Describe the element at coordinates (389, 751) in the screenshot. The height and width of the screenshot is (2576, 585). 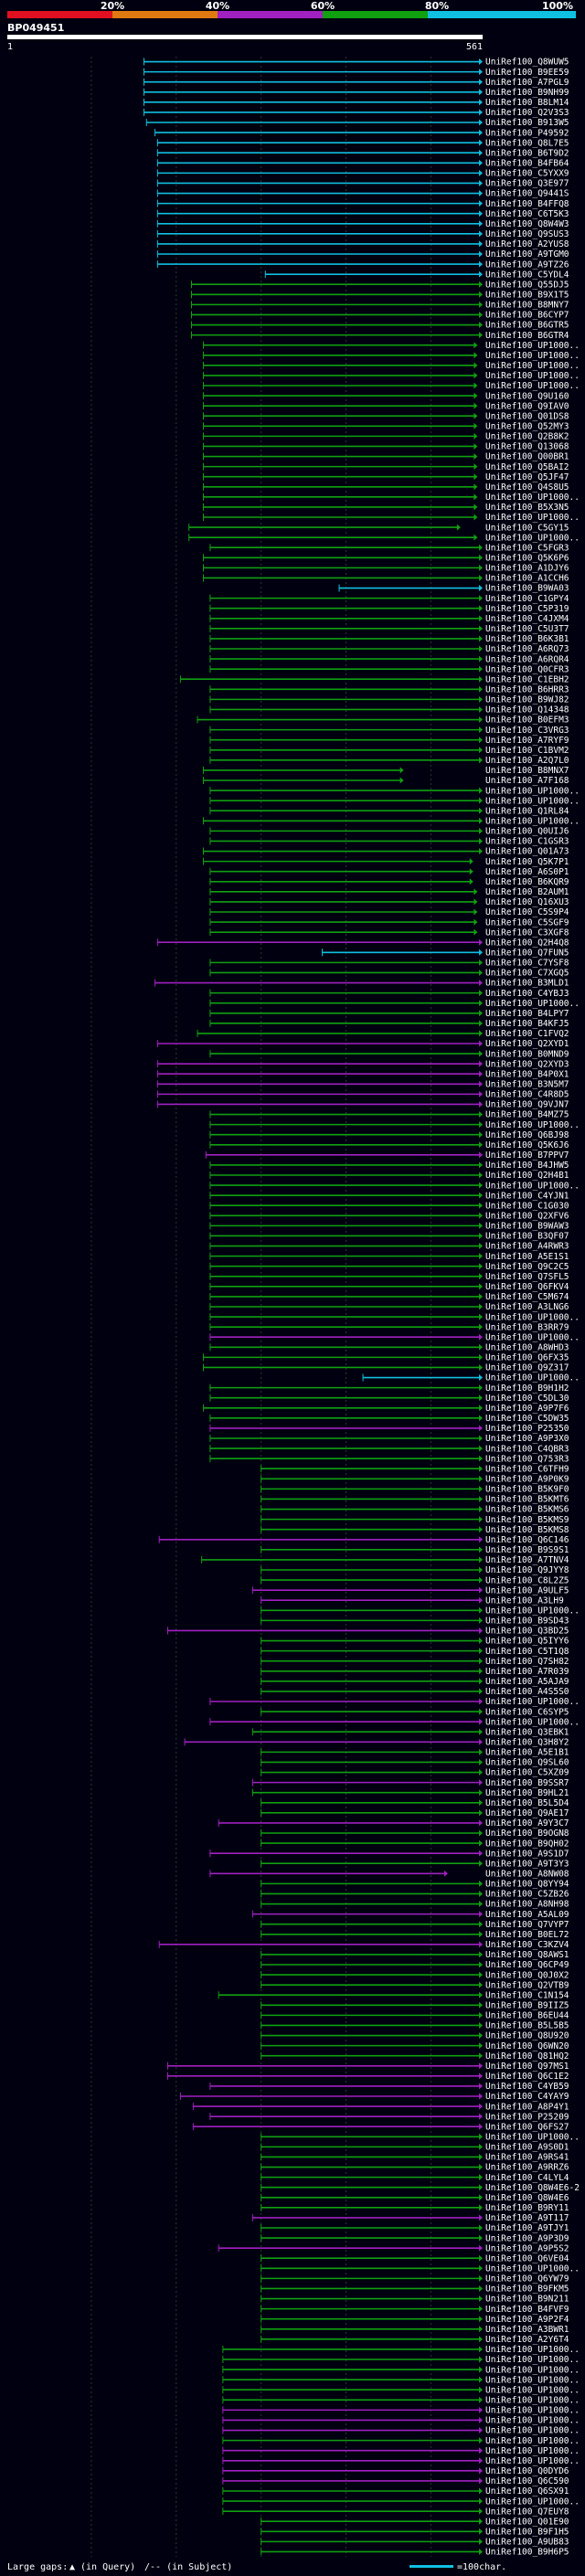
I see `hit-row: UniRef100_C1BVM2` at that location.